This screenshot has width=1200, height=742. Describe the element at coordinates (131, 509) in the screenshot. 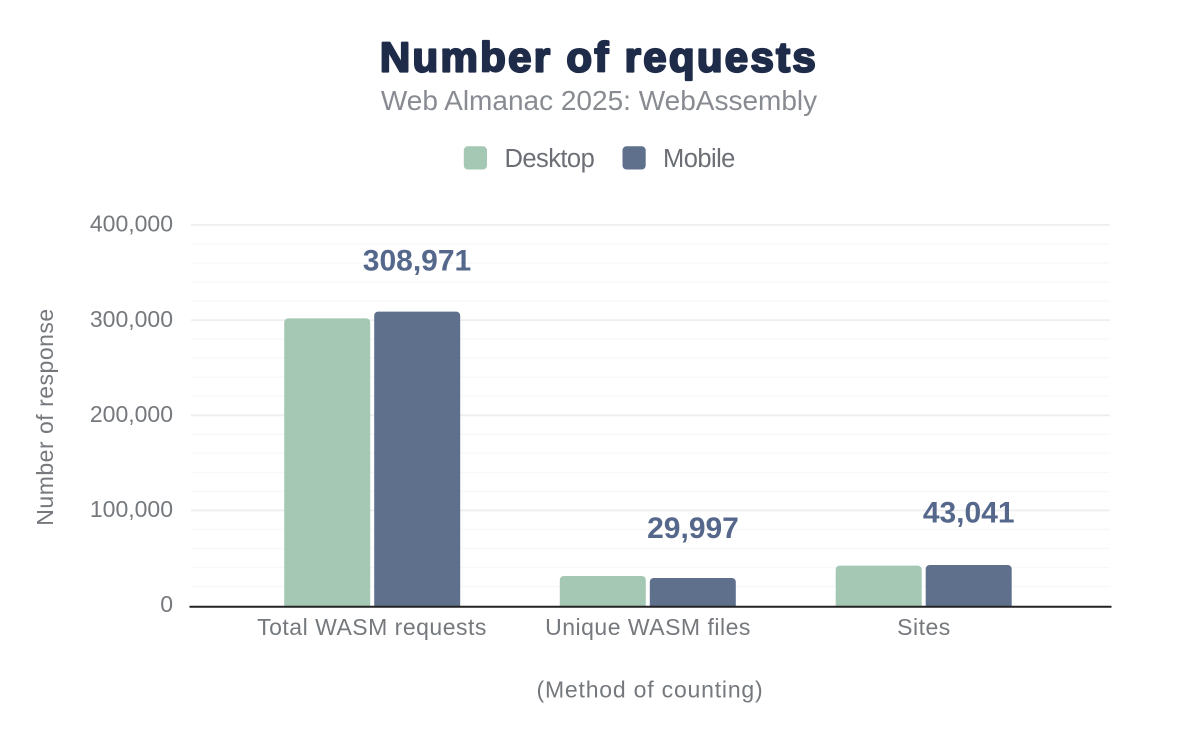

I see `svg-text: 100,000` at that location.